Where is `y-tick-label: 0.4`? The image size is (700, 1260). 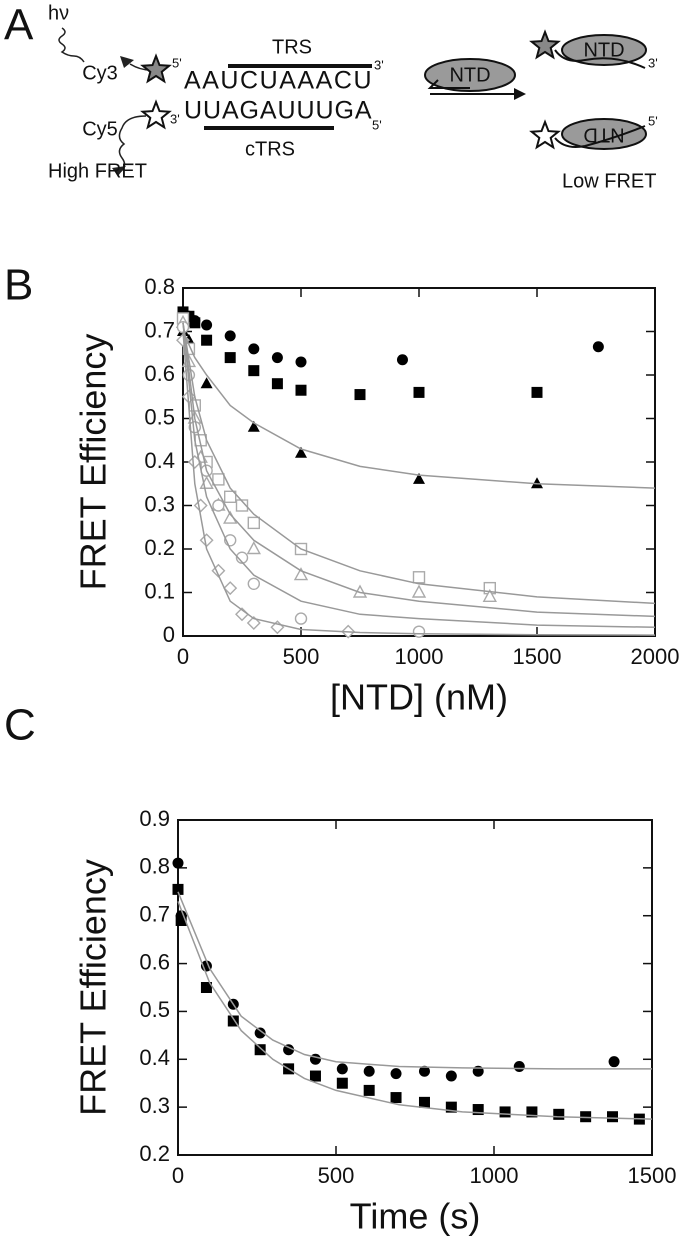
y-tick-label: 0.4 is located at coordinates (159, 460).